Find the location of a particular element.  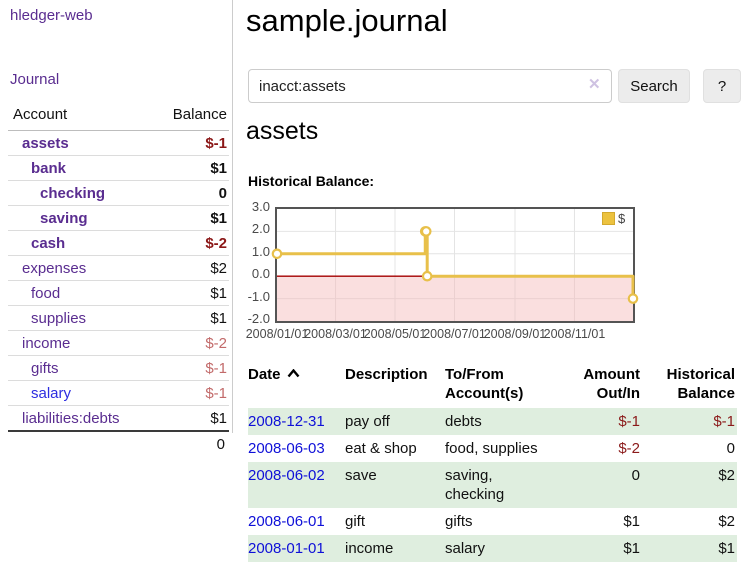

accounts-total-row: 0 is located at coordinates (118, 443).